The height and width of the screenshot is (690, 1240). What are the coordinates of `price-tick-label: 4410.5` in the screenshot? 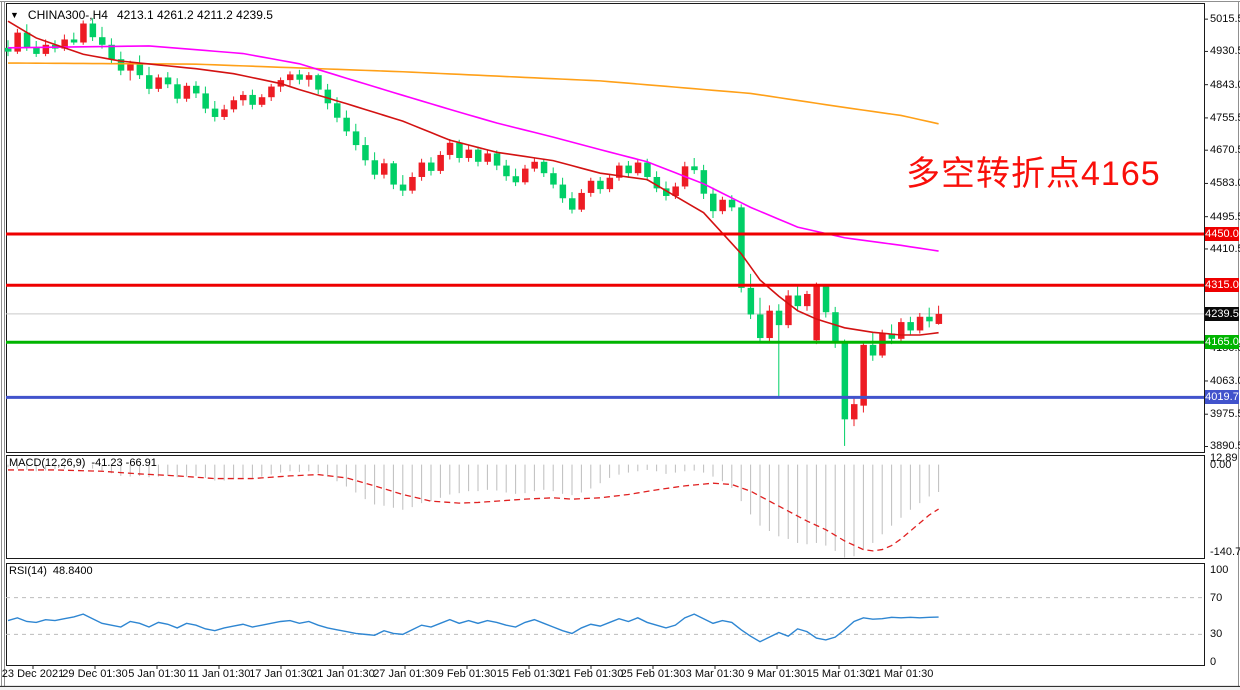 It's located at (1225, 248).